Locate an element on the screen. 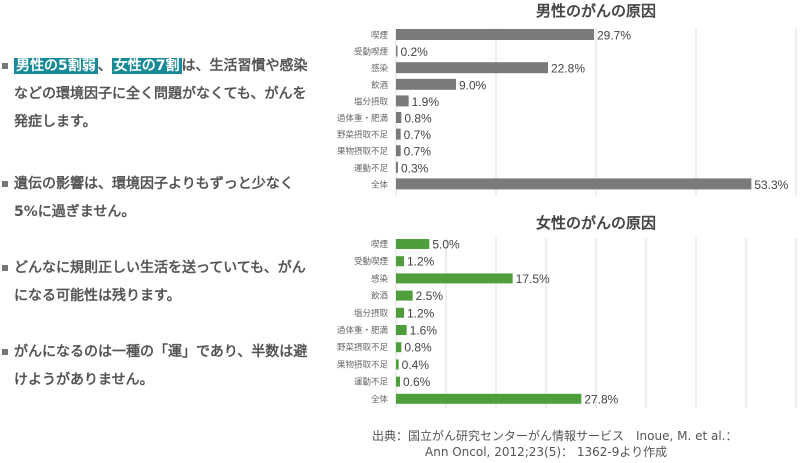 Image resolution: width=800 pixels, height=463 pixels. data-label: 0.2% is located at coordinates (415, 52).